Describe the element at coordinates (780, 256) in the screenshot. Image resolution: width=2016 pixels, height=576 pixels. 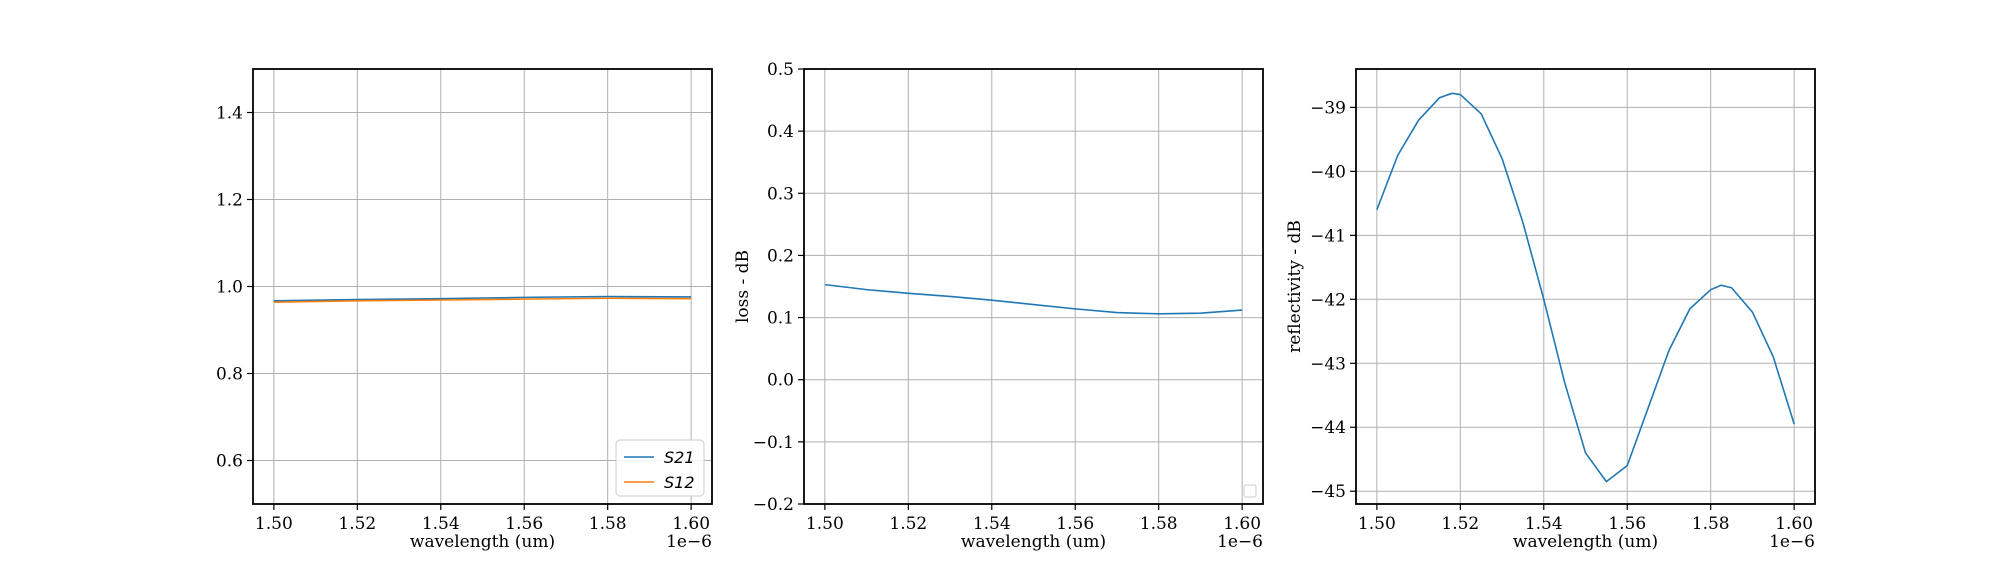
I see `y-tick-label: 0.2` at that location.